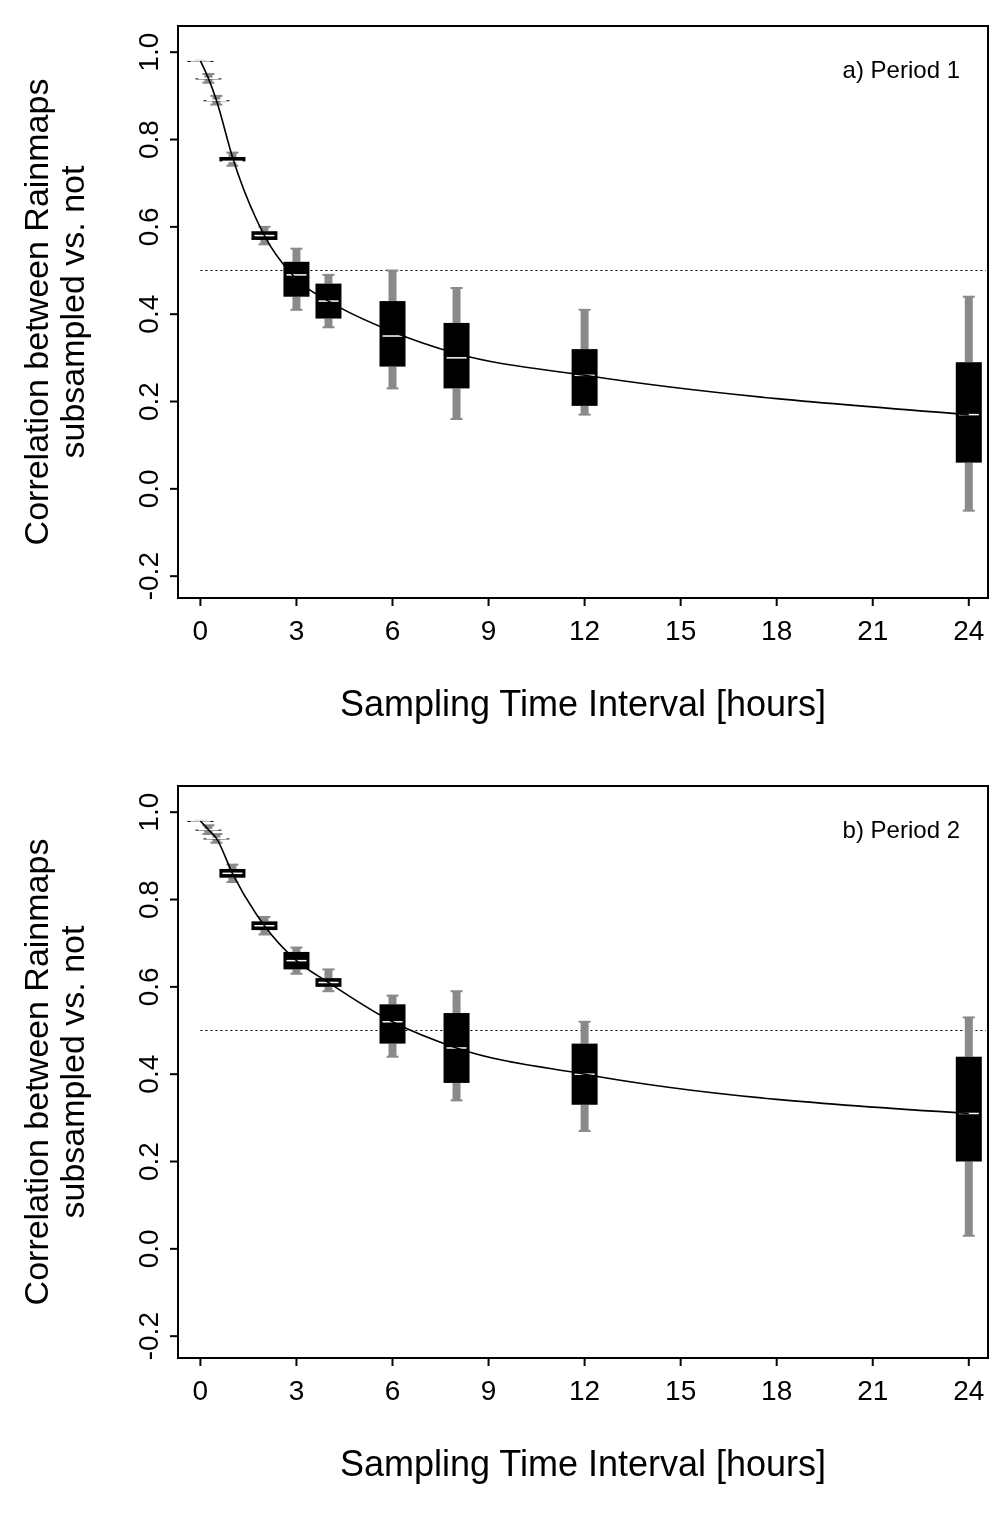 Image resolution: width=1008 pixels, height=1536 pixels. I want to click on annotation: b) Period 2, so click(901, 829).